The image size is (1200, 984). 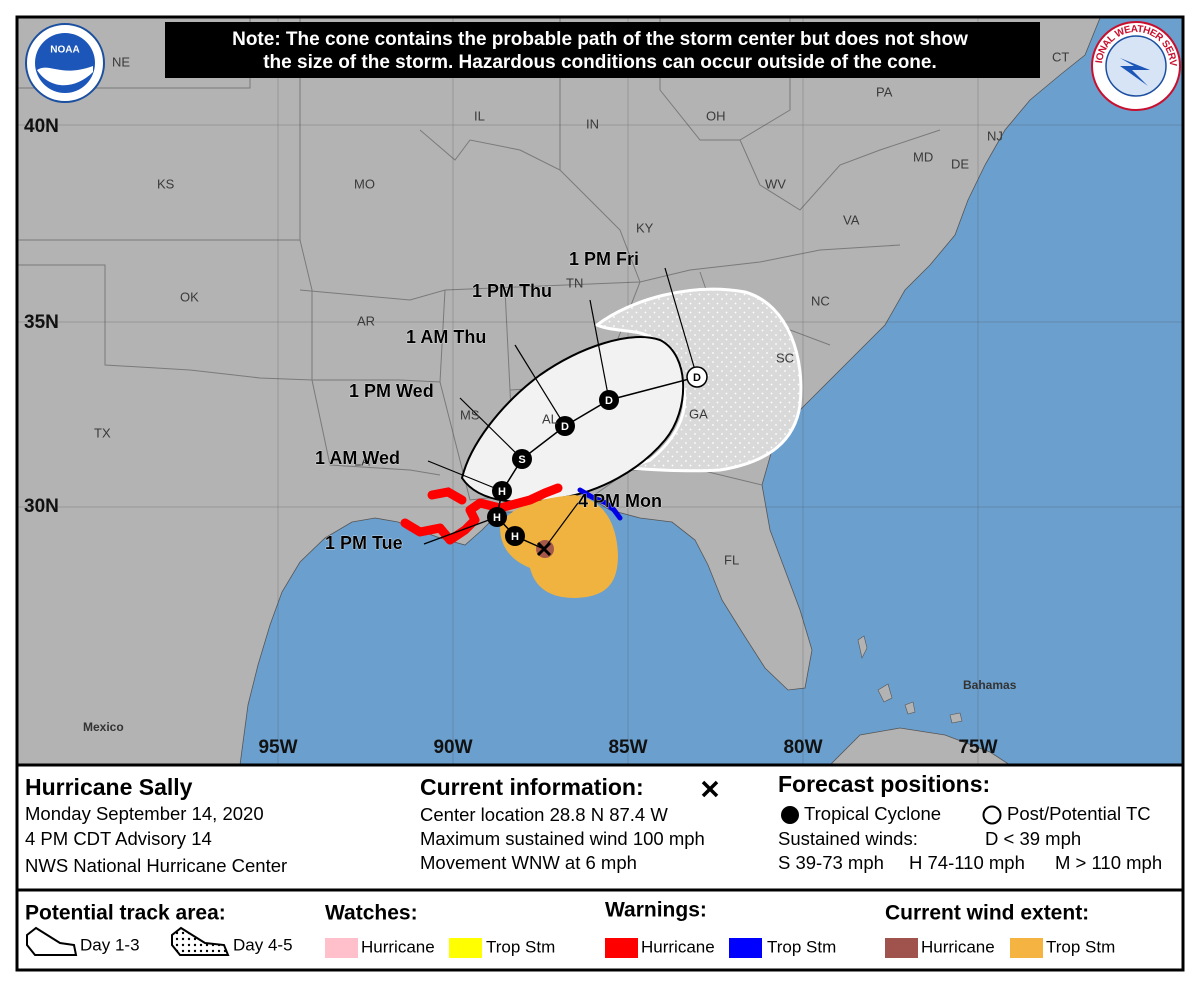 What do you see at coordinates (592, 123) in the screenshot?
I see `state-label: IN` at bounding box center [592, 123].